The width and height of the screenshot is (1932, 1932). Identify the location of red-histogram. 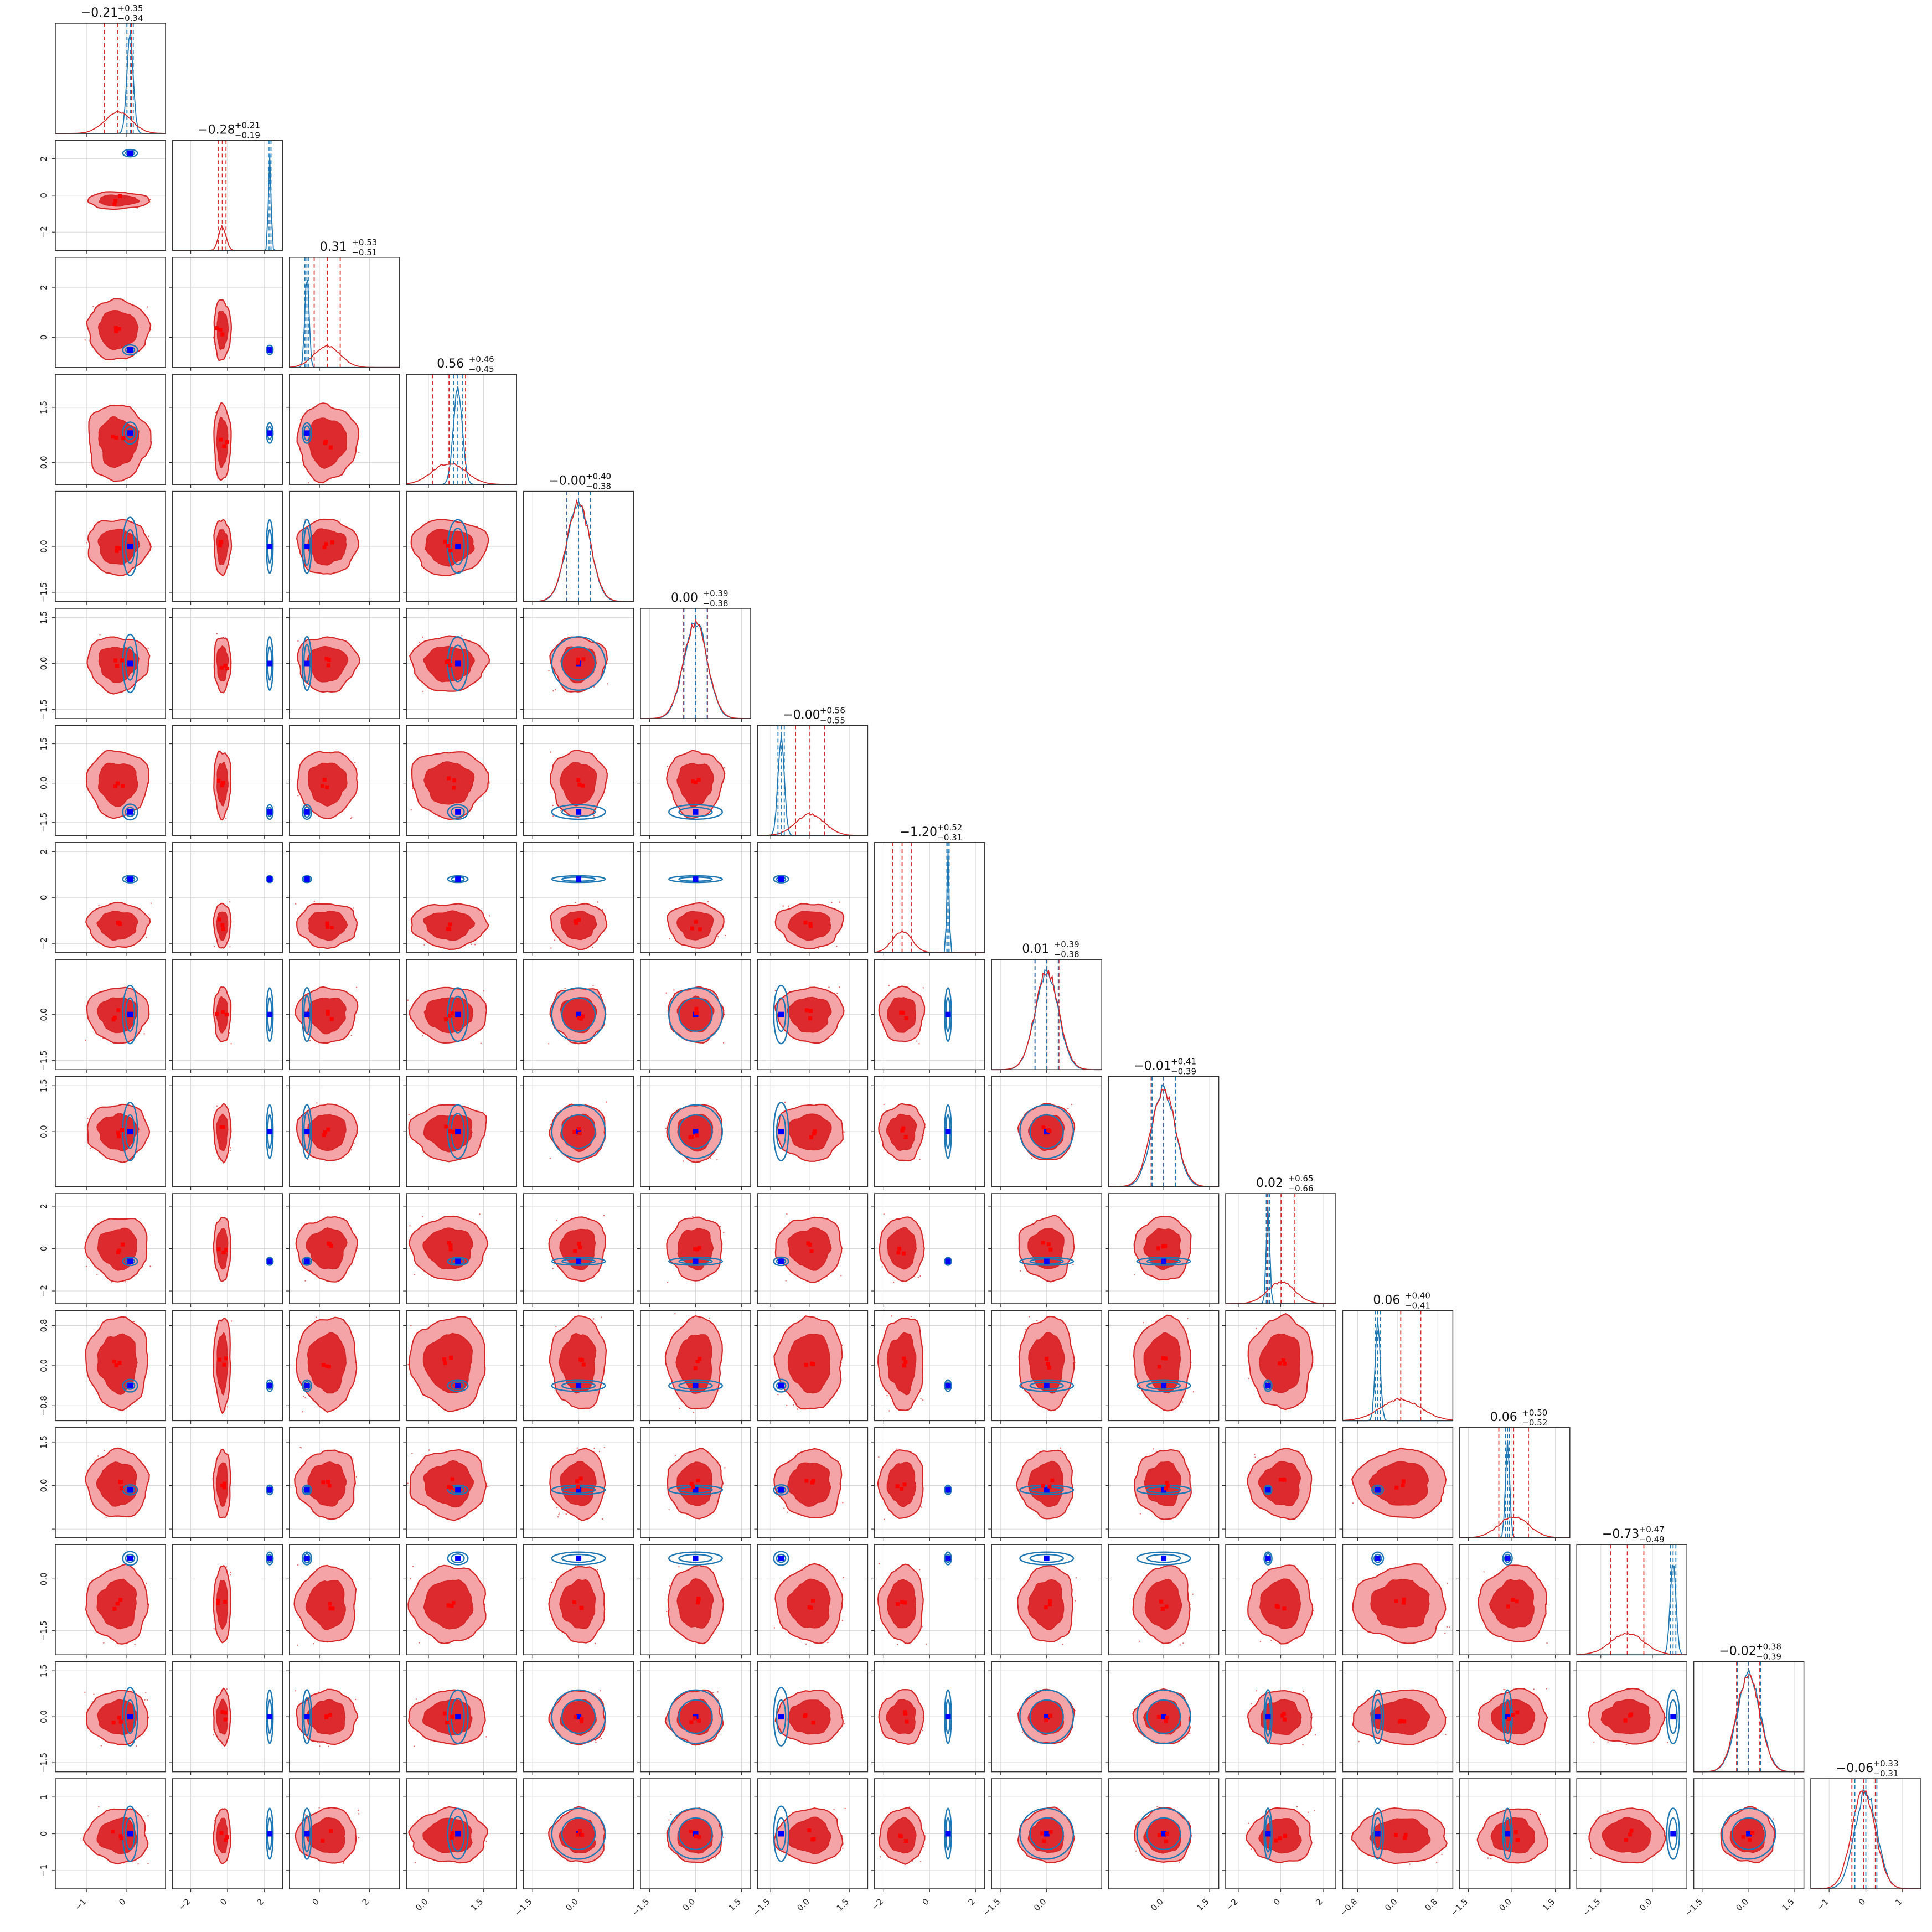
(1397, 1409).